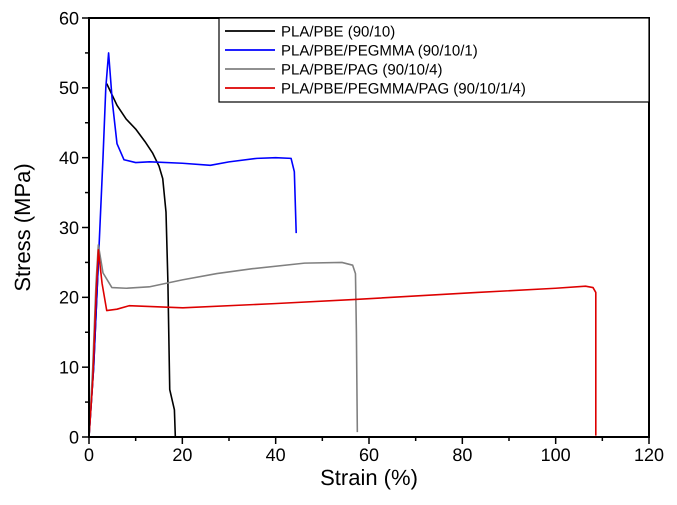  I want to click on x-tick-label: 60, so click(369, 455).